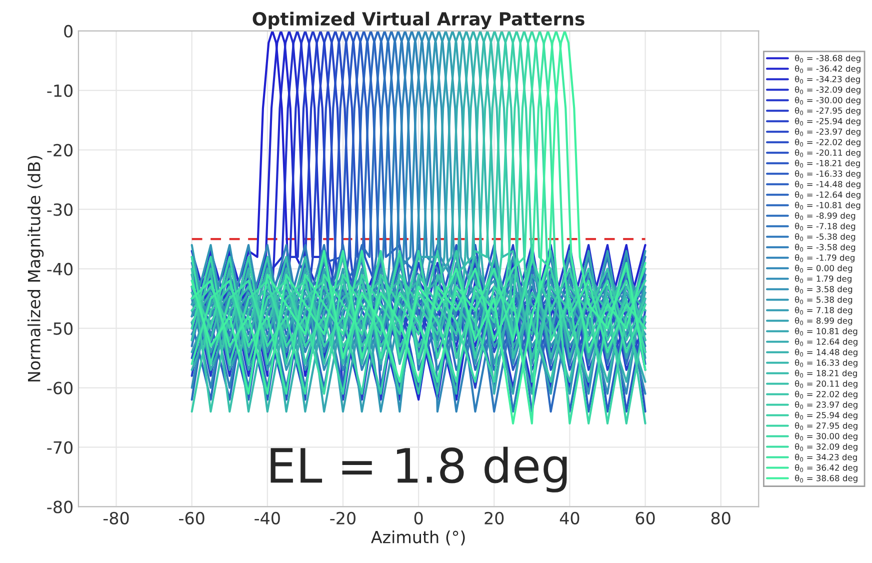 The image size is (872, 563). Describe the element at coordinates (826, 436) in the screenshot. I see `legend-label: θ$_{0}$ = 30.00 deg` at that location.